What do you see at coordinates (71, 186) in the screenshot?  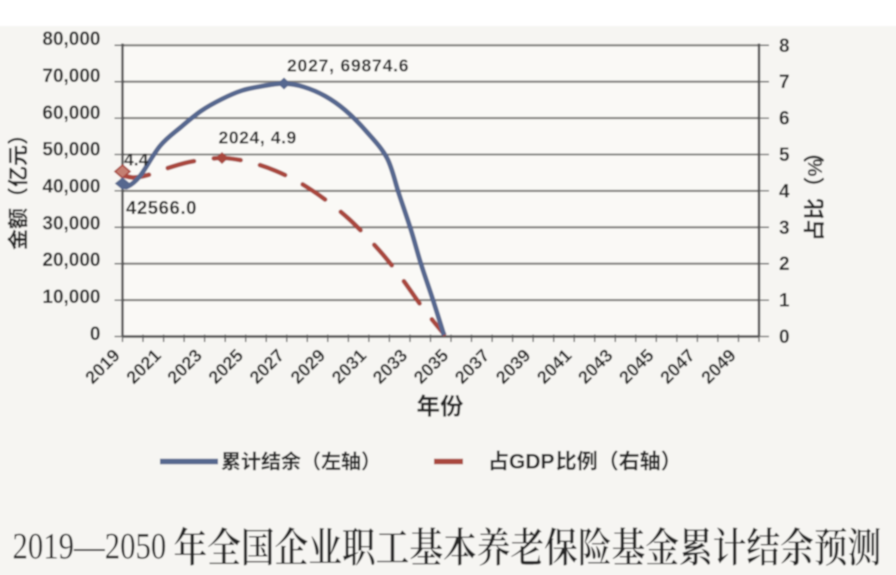 I see `svg-text: 40,000` at bounding box center [71, 186].